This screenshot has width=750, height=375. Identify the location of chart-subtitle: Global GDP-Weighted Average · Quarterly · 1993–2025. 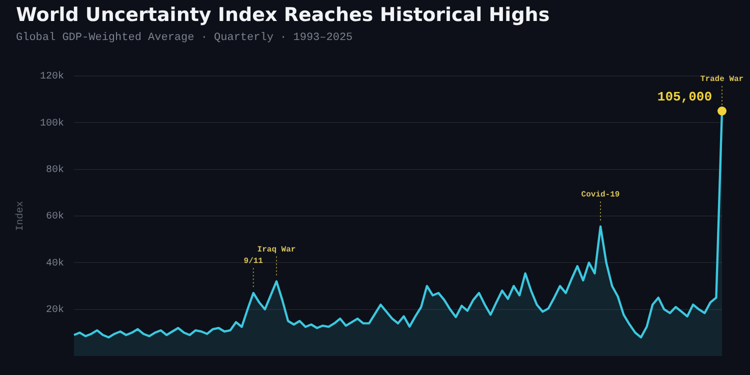
(184, 38).